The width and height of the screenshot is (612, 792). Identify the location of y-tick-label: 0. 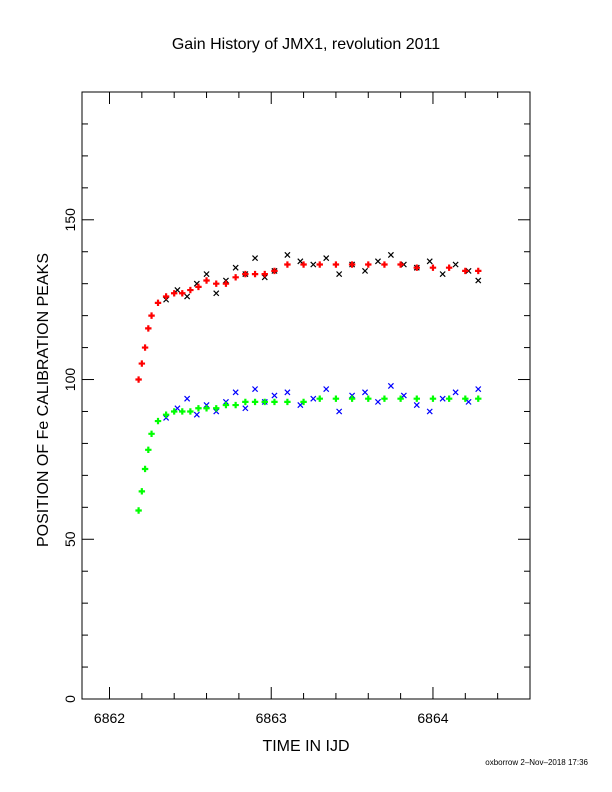
(70, 699).